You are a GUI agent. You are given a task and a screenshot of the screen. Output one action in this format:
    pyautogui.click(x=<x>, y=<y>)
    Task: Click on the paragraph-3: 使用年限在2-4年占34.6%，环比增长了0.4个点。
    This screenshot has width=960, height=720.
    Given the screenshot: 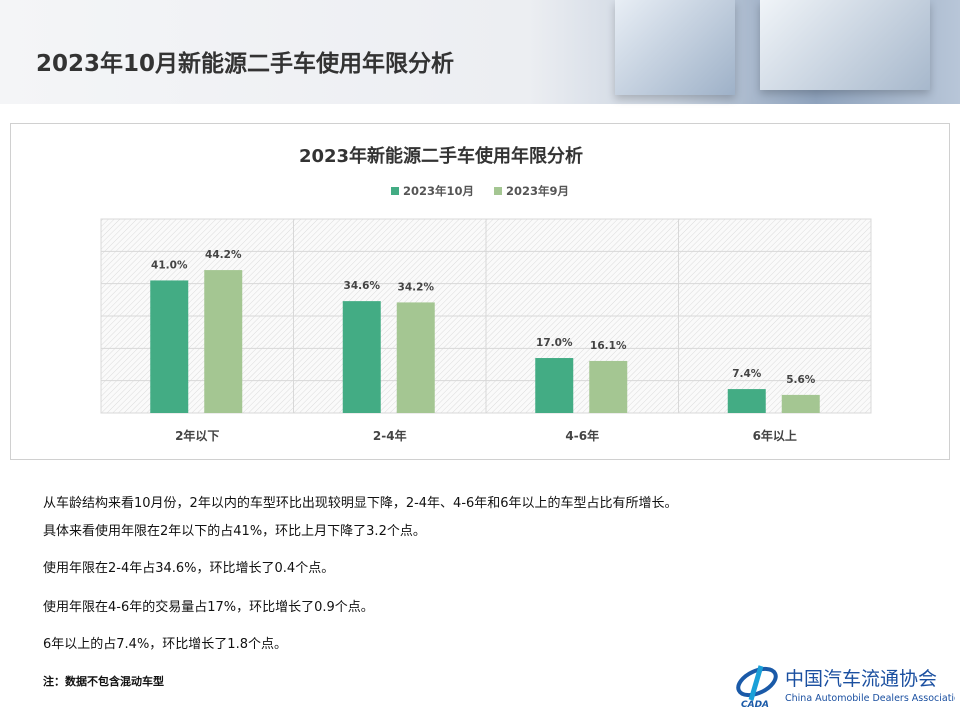 What is the action you would take?
    pyautogui.click(x=189, y=568)
    